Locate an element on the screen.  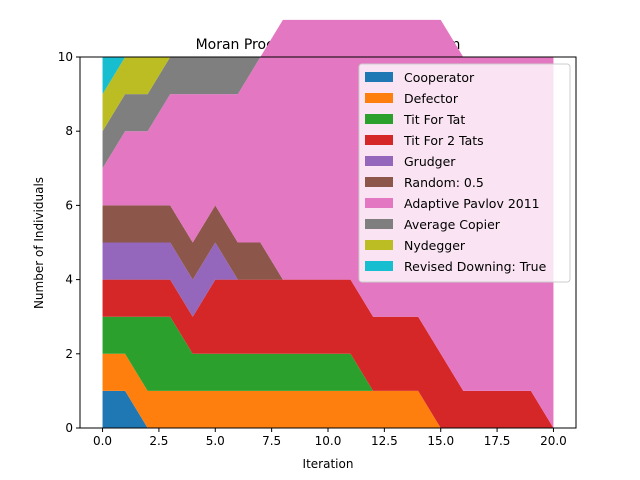
legend-label-cooperator: Cooperator is located at coordinates (439, 77).